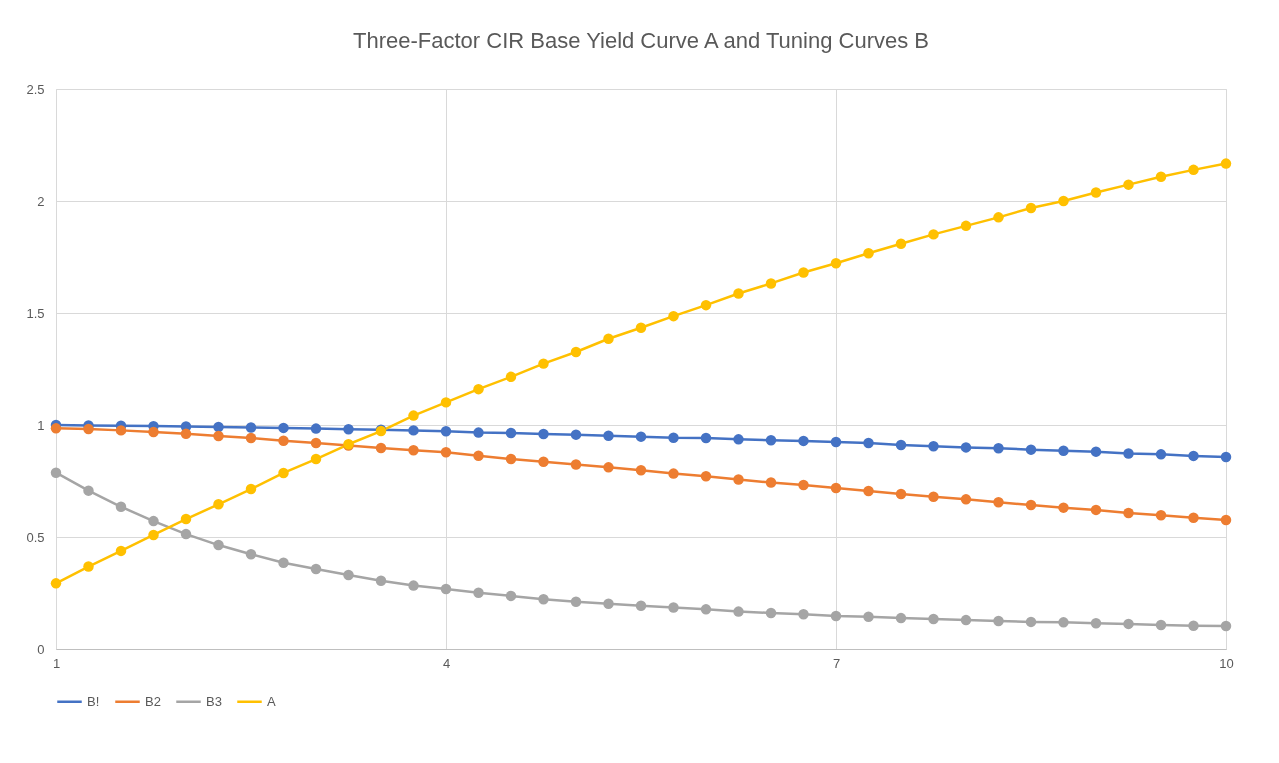 This screenshot has width=1279, height=763. What do you see at coordinates (214, 701) in the screenshot?
I see `legend-label: B3` at bounding box center [214, 701].